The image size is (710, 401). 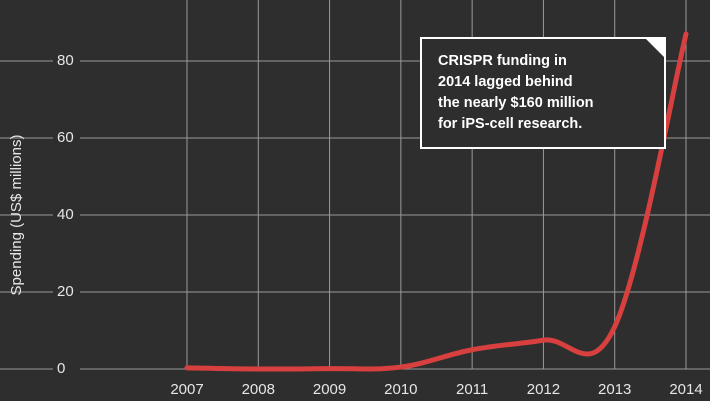 I want to click on annotation-box, so click(x=543, y=93).